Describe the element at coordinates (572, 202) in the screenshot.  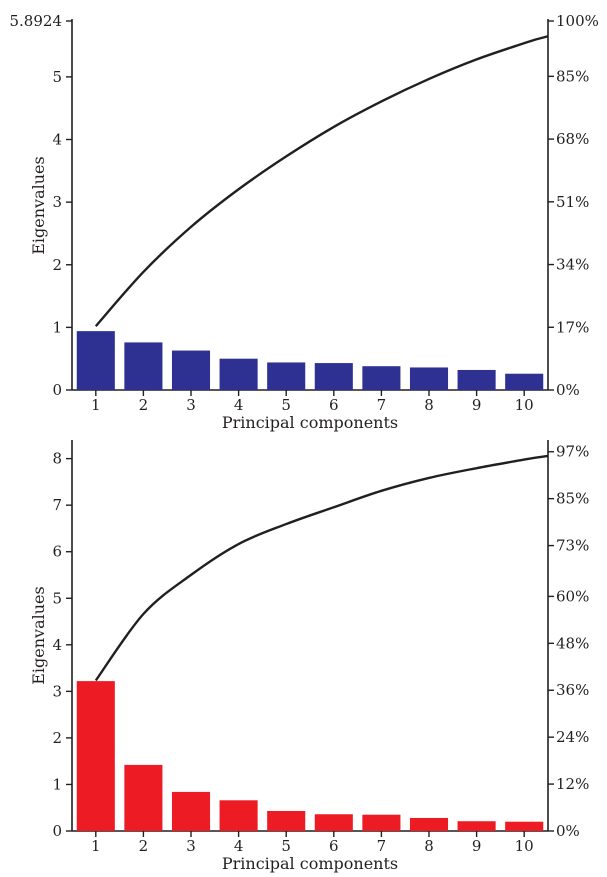
I see `y2-tick-label: 51%` at that location.